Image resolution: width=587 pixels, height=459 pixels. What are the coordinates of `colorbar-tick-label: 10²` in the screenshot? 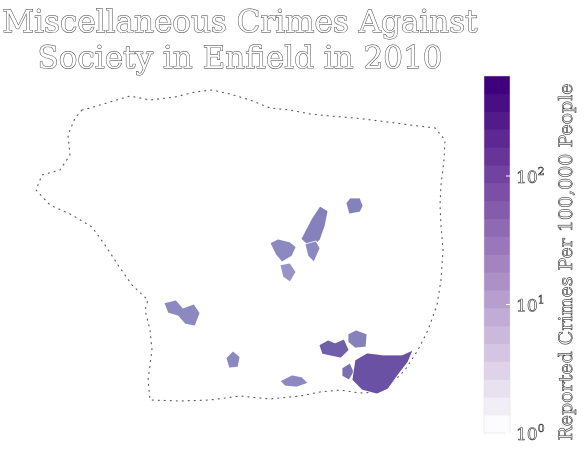 It's located at (530, 176).